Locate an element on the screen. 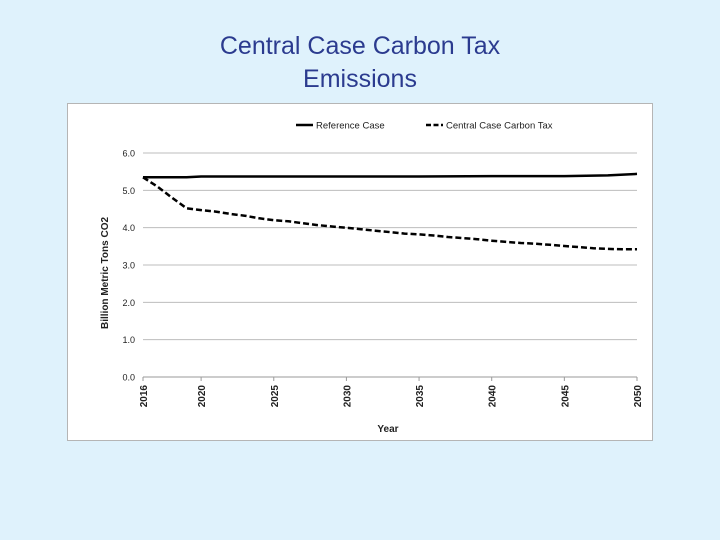 The width and height of the screenshot is (720, 540). y-tick-label: 5.0 is located at coordinates (128, 191).